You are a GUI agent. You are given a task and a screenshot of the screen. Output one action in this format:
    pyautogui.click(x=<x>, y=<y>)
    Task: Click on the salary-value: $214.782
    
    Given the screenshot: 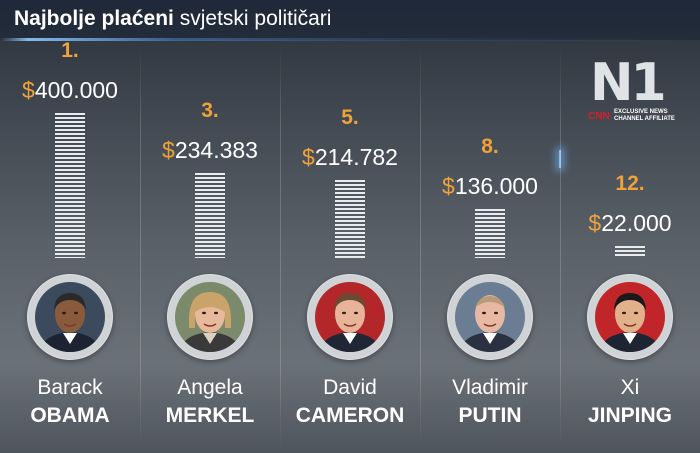 What is the action you would take?
    pyautogui.click(x=350, y=157)
    